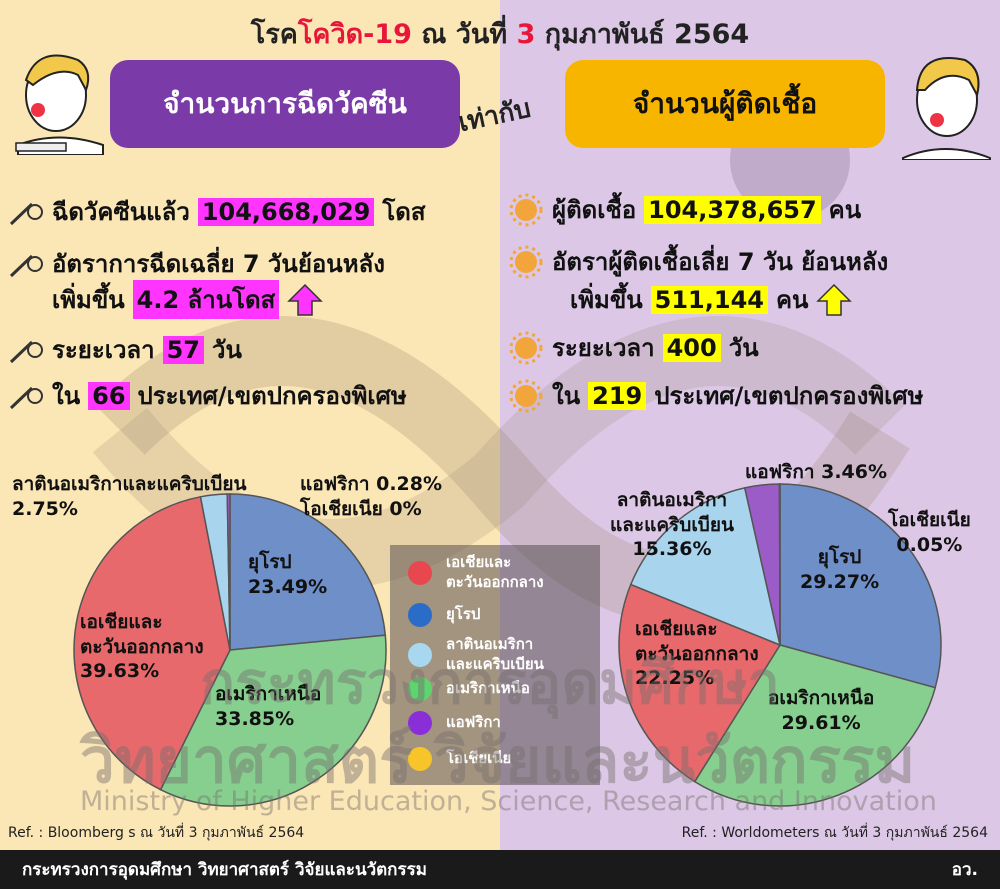 This screenshot has width=1000, height=889. Describe the element at coordinates (725, 104) in the screenshot. I see `infected-header: จำนวนผู้ติดเชื้อ` at that location.